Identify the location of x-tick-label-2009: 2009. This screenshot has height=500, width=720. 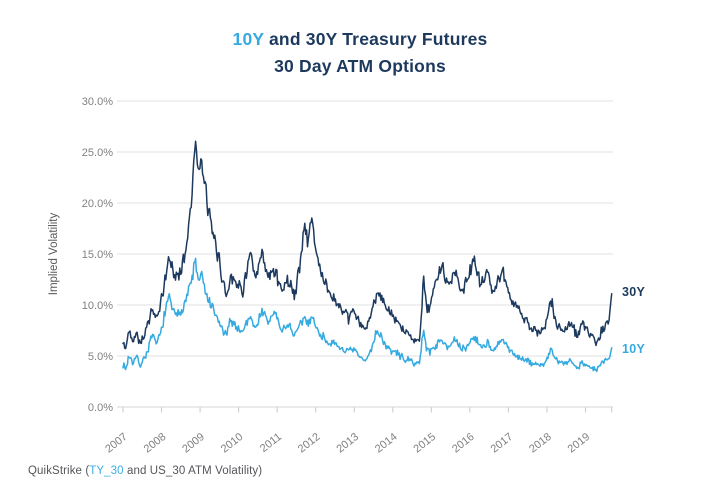
(193, 443).